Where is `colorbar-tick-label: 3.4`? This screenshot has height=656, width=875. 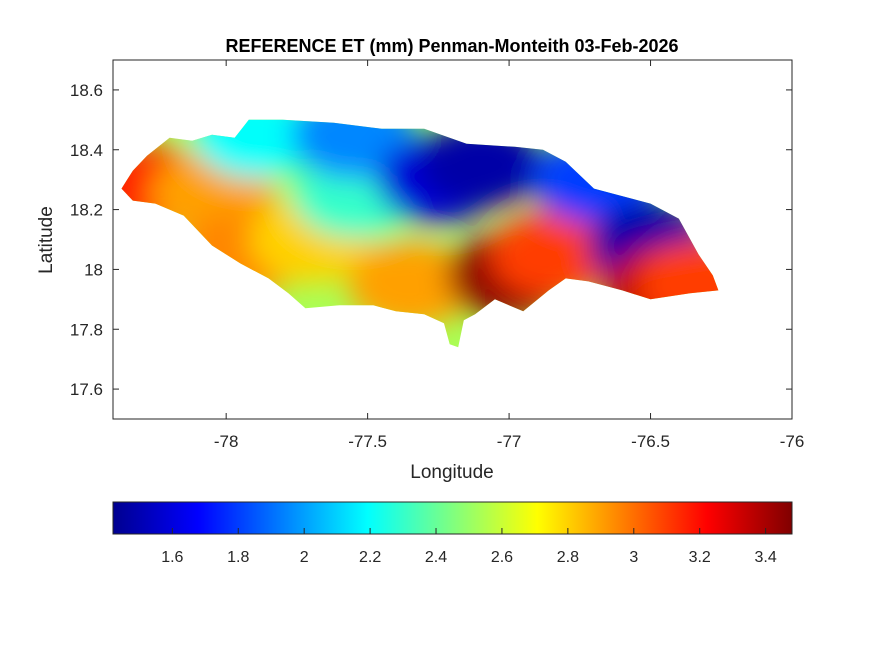 colorbar-tick-label: 3.4 is located at coordinates (766, 557).